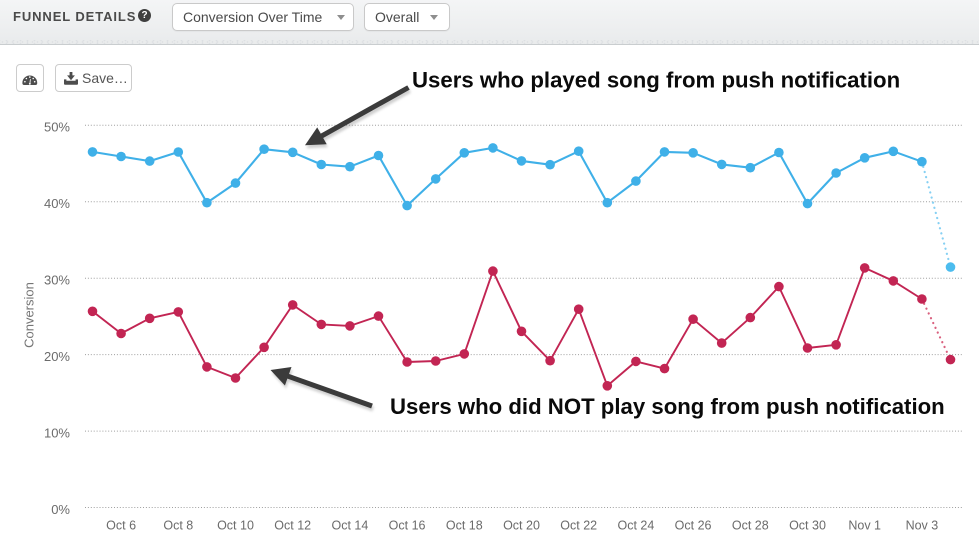 This screenshot has height=549, width=979. I want to click on svg-text: Conversion, so click(29, 315).